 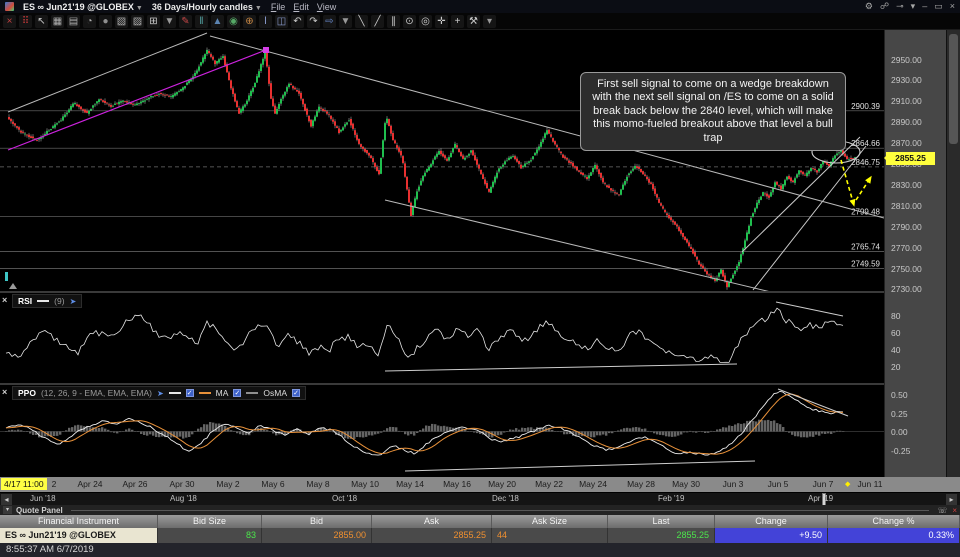 I want to click on alert-icon: ☏, so click(x=942, y=510).